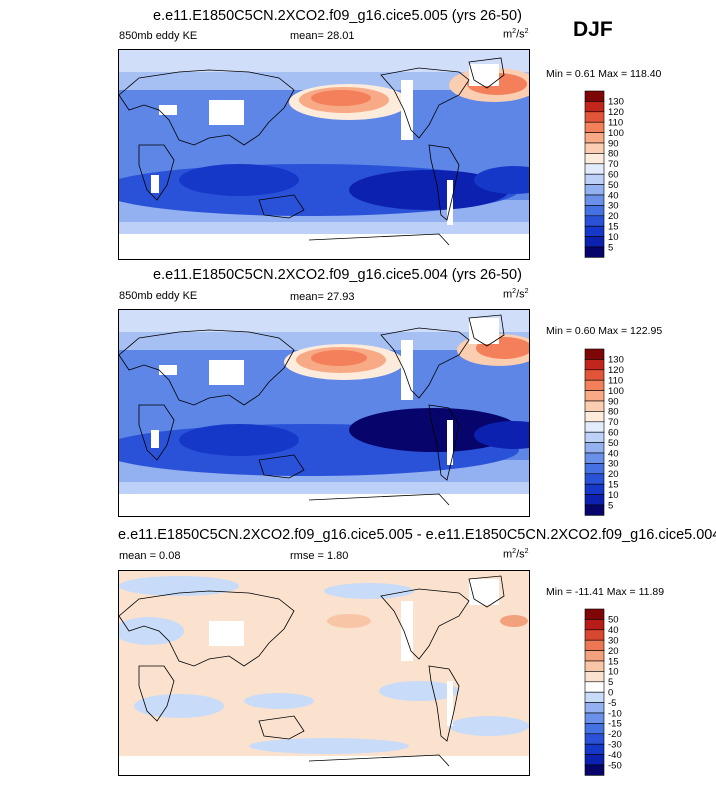  What do you see at coordinates (179, 706) in the screenshot?
I see `panel-3-neg-indian` at bounding box center [179, 706].